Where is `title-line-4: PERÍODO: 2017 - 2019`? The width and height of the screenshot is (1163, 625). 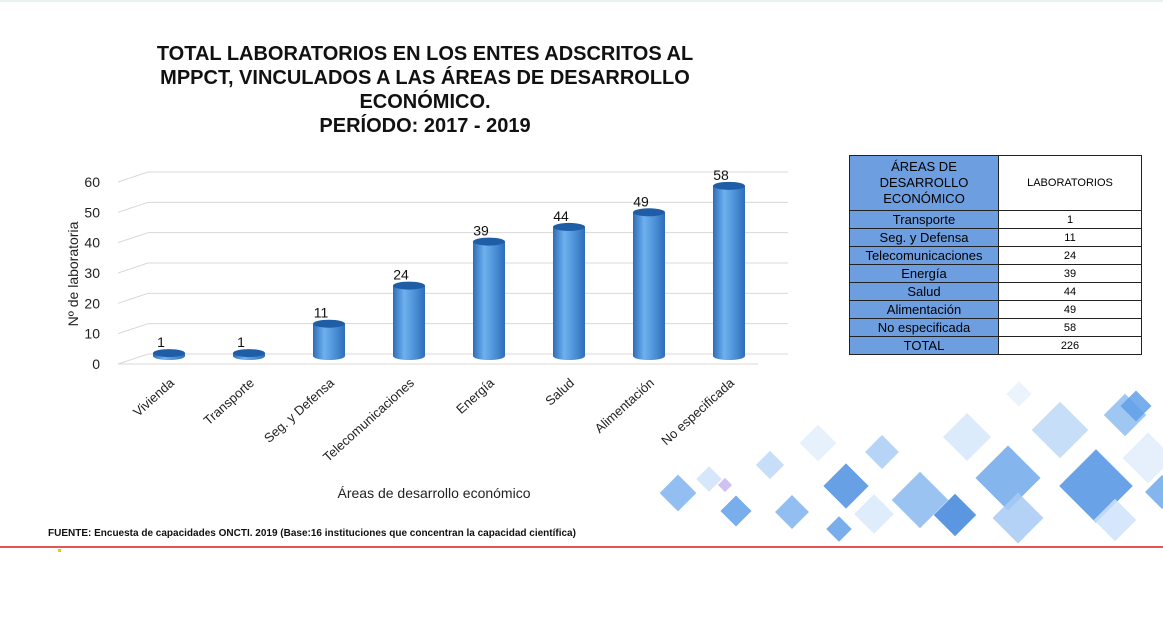 title-line-4: PERÍODO: 2017 - 2019 is located at coordinates (425, 126).